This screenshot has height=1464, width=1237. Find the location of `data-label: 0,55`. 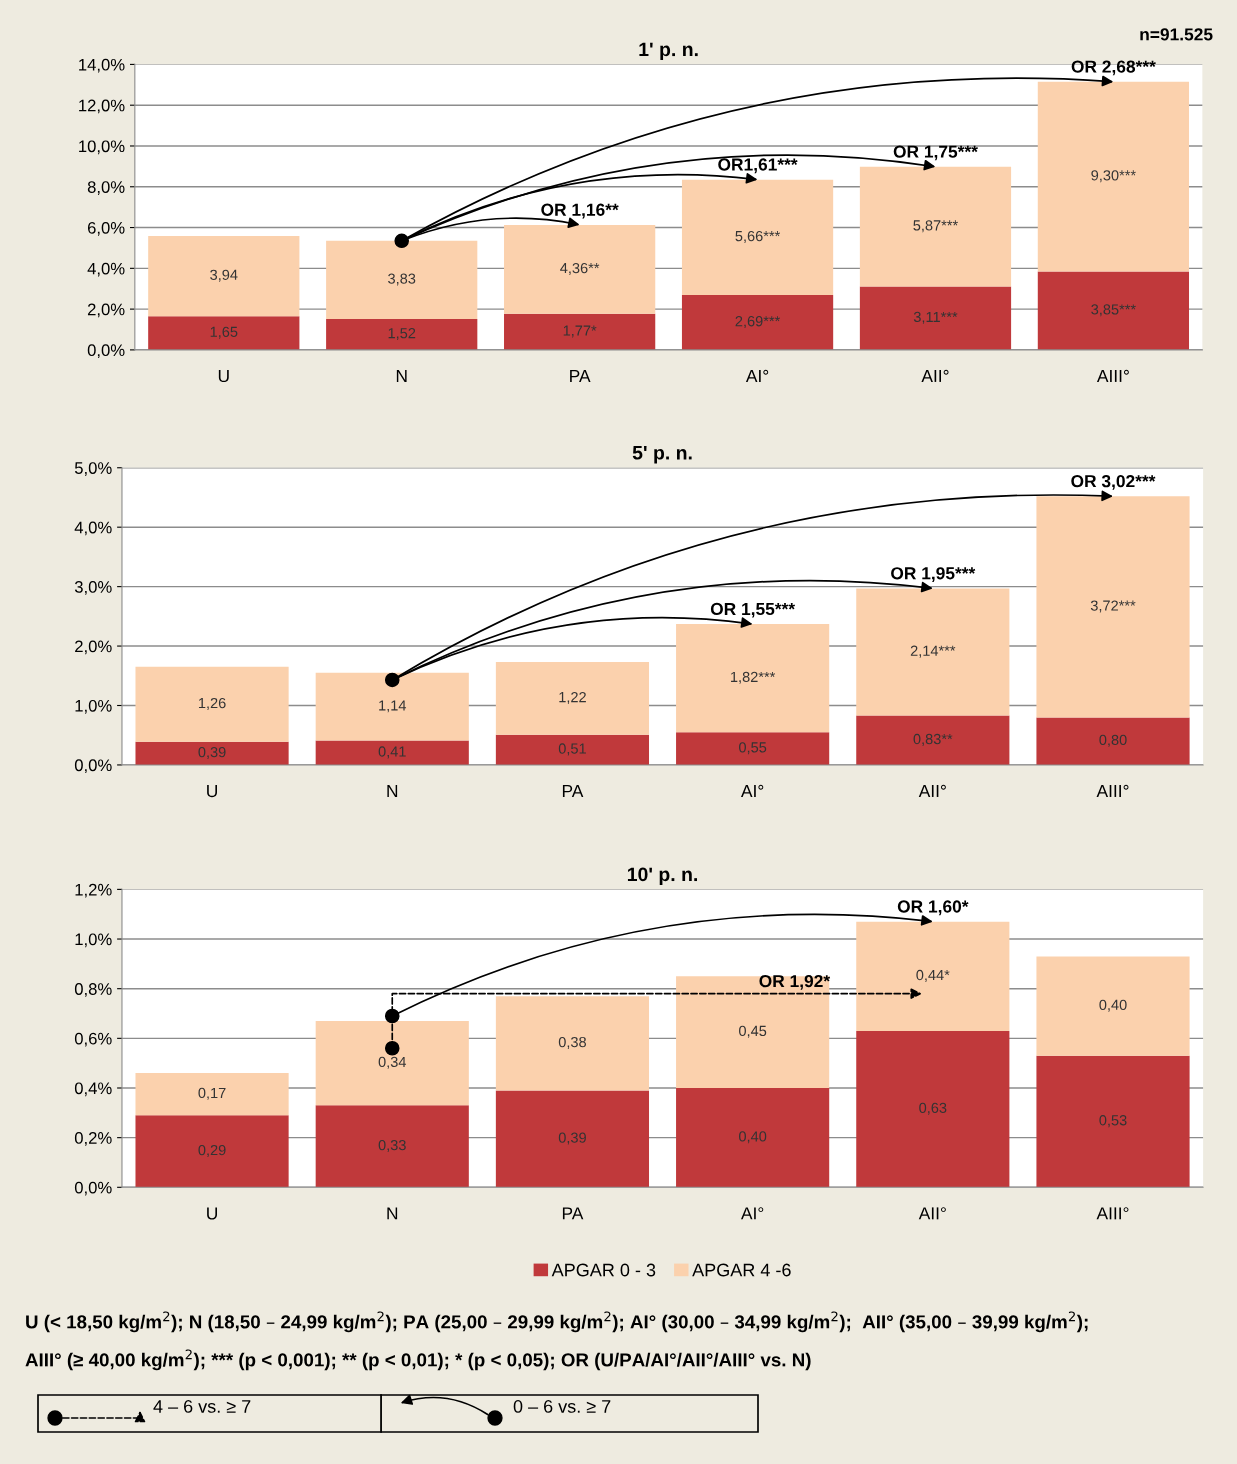

data-label: 0,55 is located at coordinates (753, 748).